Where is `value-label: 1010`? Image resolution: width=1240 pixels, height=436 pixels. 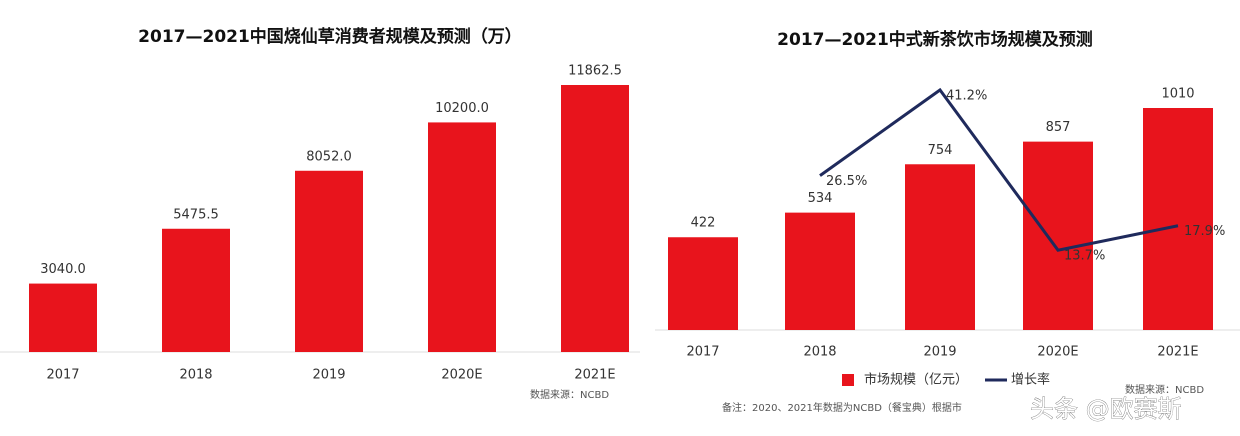
value-label: 1010 is located at coordinates (1177, 94).